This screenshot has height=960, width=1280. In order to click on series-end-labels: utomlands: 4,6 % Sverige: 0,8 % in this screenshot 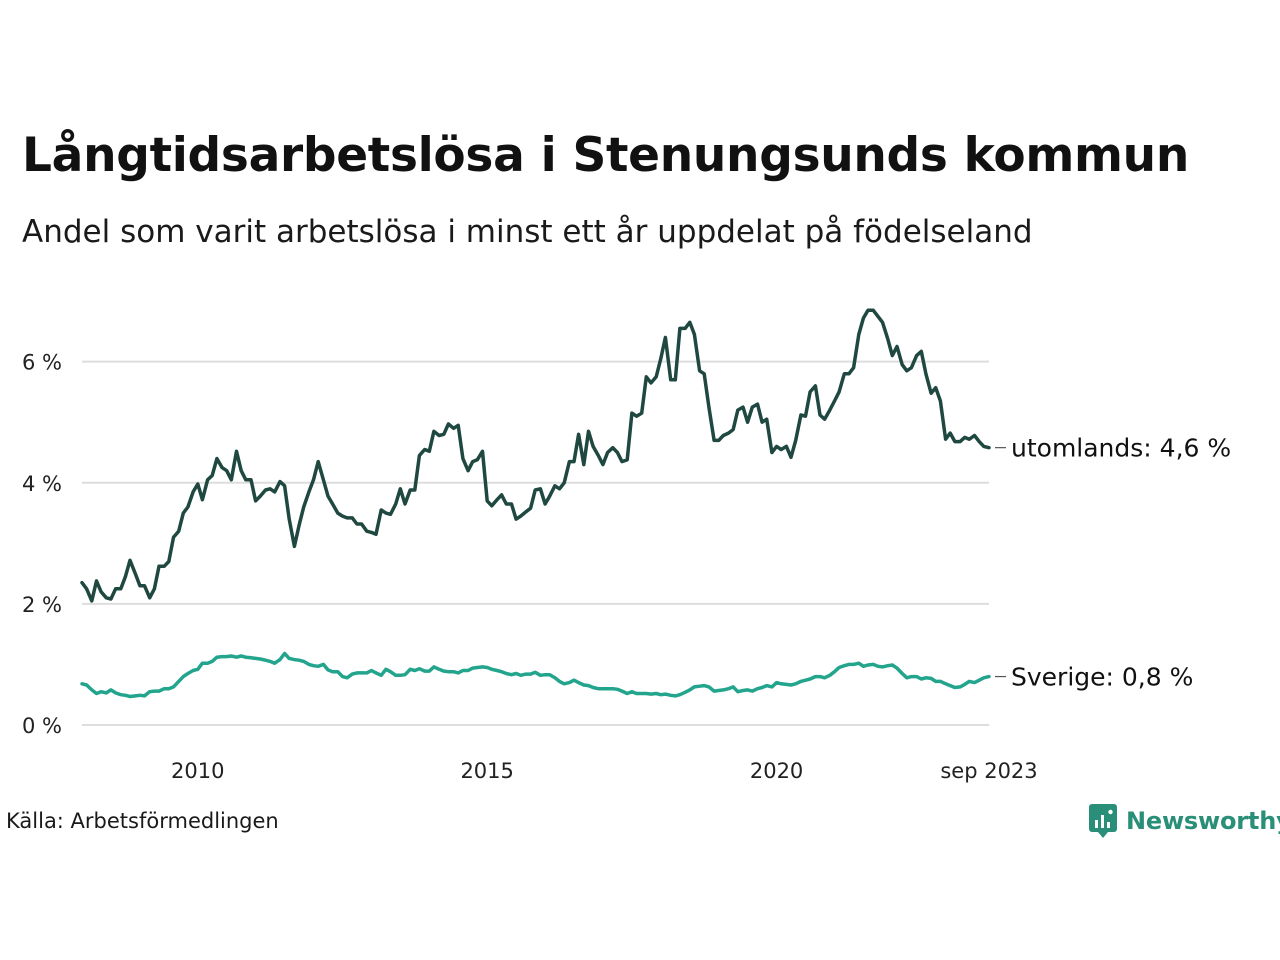, I will do `click(1113, 563)`.